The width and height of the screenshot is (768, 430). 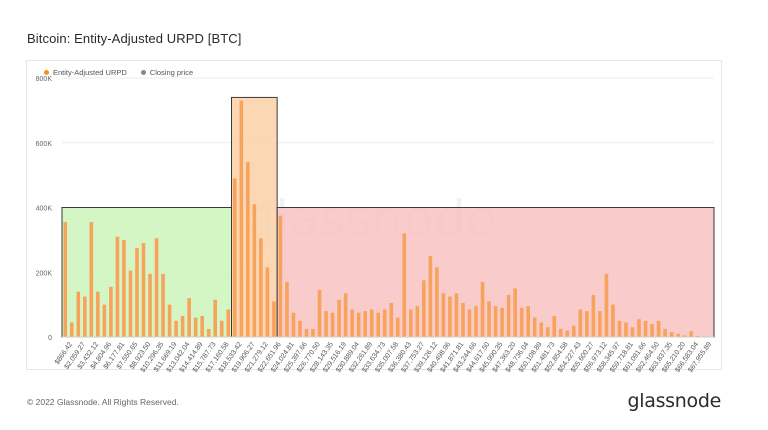 I want to click on legend-dot-urpd, so click(x=46, y=72).